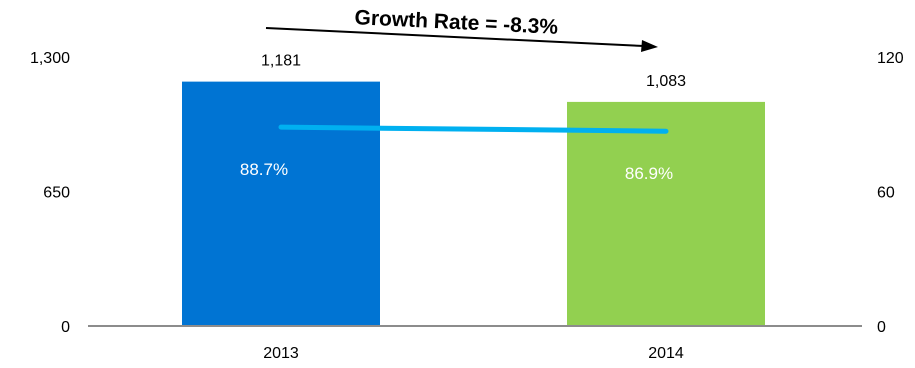 The image size is (915, 368). What do you see at coordinates (890, 58) in the screenshot?
I see `right-y-tick-label: 120` at bounding box center [890, 58].